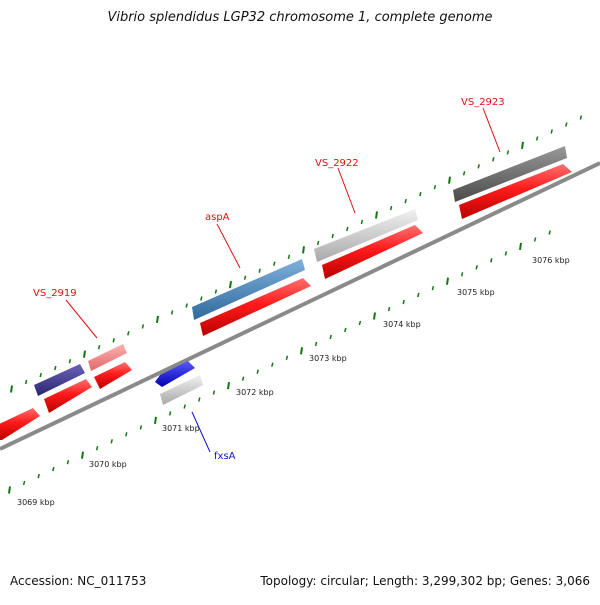 Image resolution: width=600 pixels, height=605 pixels. Describe the element at coordinates (108, 464) in the screenshot. I see `tick-label-3070: 3070 kbp` at that location.